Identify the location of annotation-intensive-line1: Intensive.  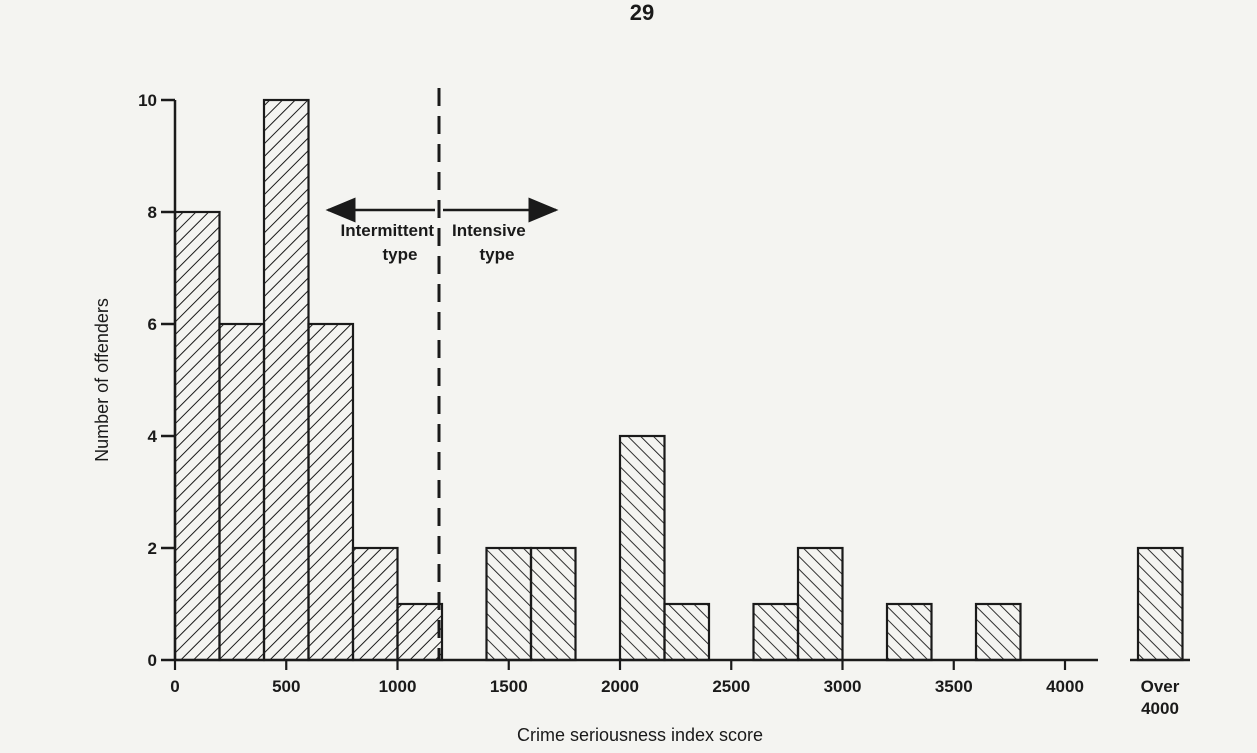
(489, 230).